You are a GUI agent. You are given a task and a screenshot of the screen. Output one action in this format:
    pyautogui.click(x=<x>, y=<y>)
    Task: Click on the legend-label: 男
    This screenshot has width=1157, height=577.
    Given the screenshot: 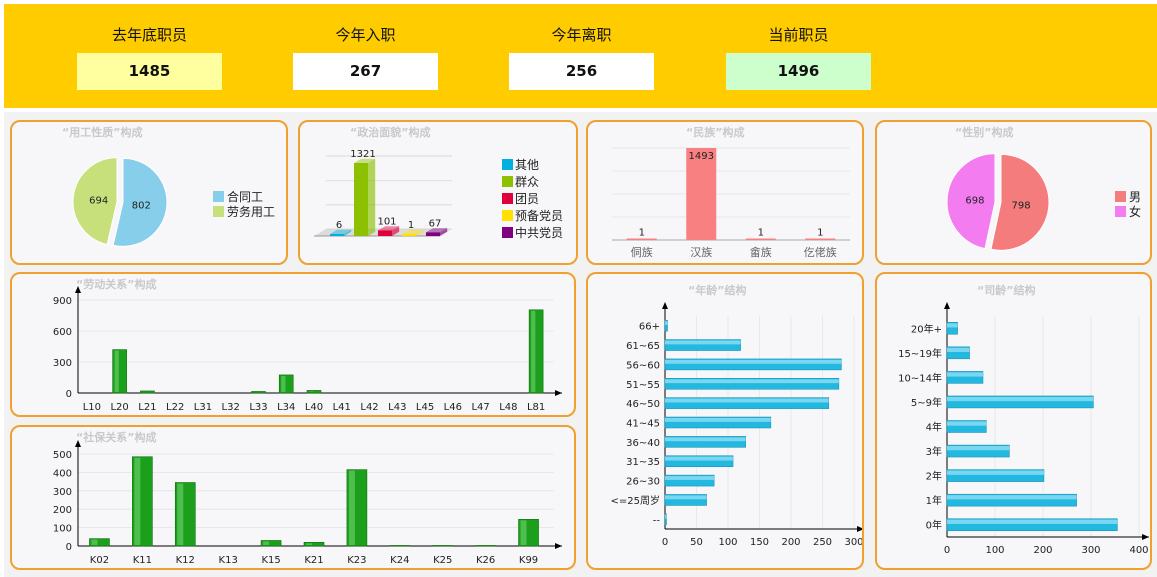 What is the action you would take?
    pyautogui.click(x=1135, y=197)
    